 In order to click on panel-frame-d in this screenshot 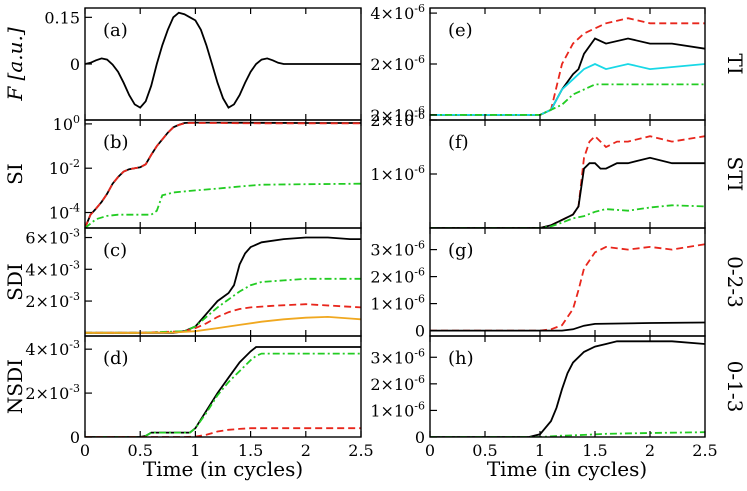, I will do `click(223, 386)`.